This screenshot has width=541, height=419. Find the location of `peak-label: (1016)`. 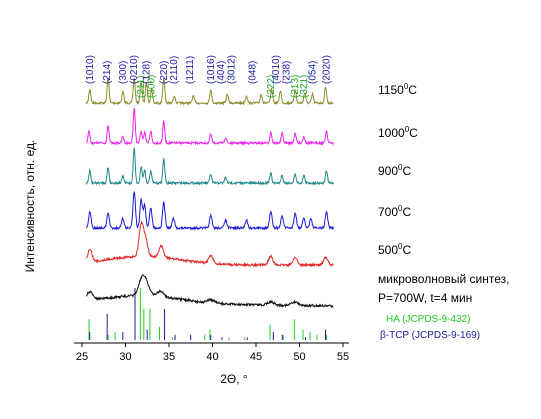

peak-label: (1016) is located at coordinates (211, 69).